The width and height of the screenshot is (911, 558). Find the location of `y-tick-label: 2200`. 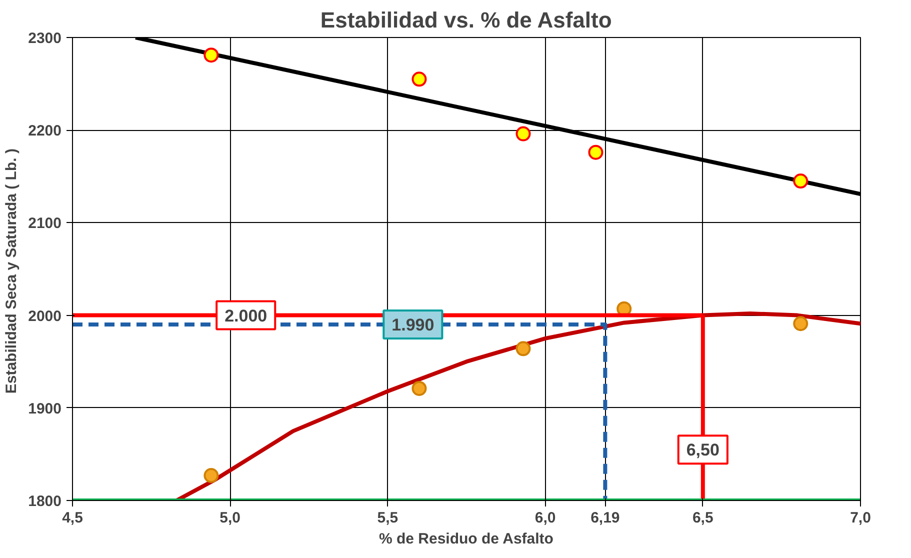

y-tick-label: 2200 is located at coordinates (45, 131).